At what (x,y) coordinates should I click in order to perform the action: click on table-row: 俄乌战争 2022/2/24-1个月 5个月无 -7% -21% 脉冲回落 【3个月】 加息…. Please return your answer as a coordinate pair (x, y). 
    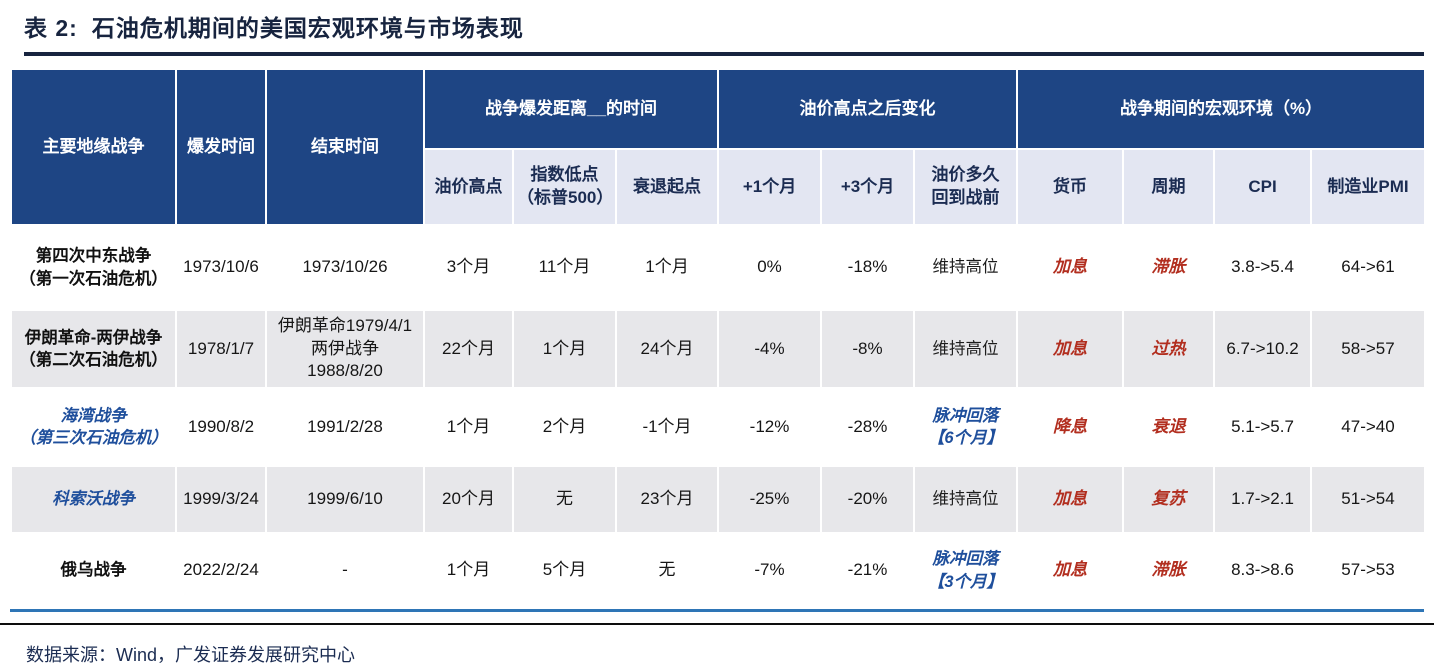
    Looking at the image, I should click on (718, 570).